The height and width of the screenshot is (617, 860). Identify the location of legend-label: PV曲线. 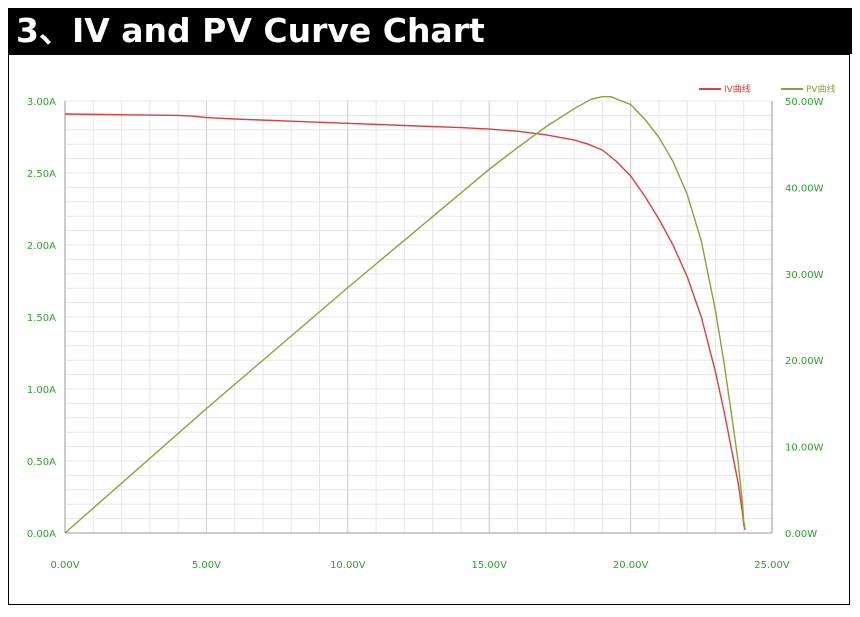
(821, 89).